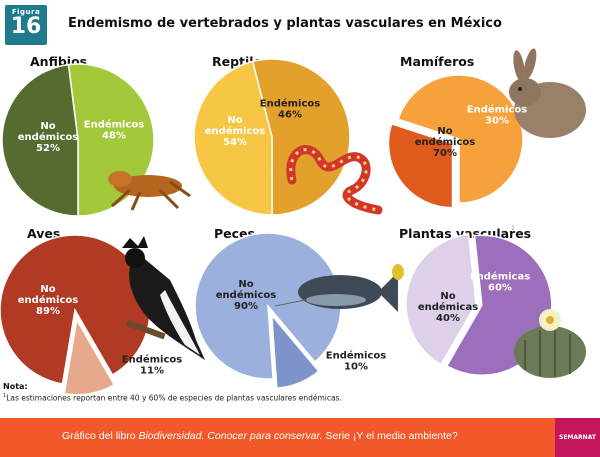 The width and height of the screenshot is (600, 457). I want to click on note-label: Nota:, so click(15, 386).